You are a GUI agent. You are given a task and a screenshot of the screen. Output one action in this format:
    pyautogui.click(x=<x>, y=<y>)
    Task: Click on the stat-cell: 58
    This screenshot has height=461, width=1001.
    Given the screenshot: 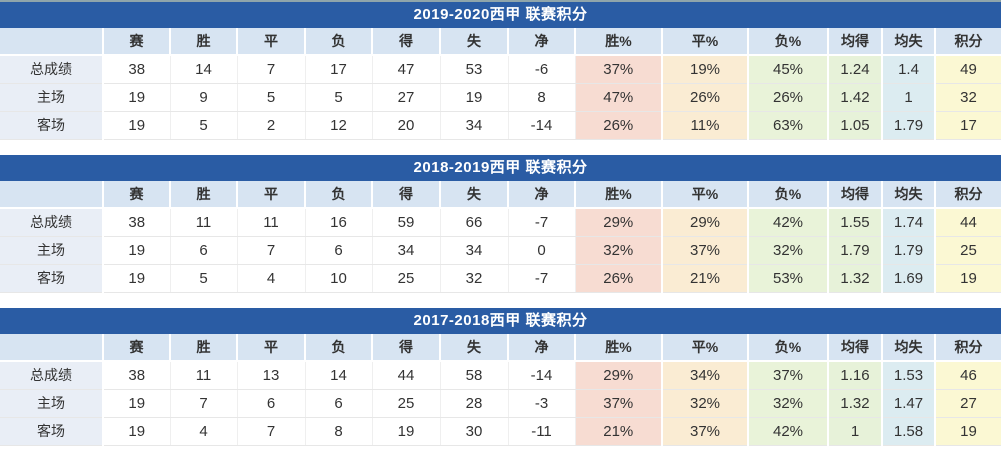 What is the action you would take?
    pyautogui.click(x=474, y=375)
    